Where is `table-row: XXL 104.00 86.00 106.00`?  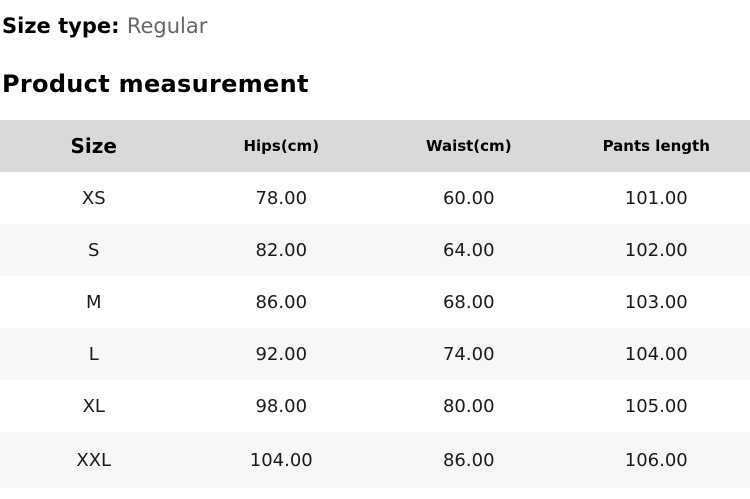
table-row: XXL 104.00 86.00 106.00 is located at coordinates (375, 460).